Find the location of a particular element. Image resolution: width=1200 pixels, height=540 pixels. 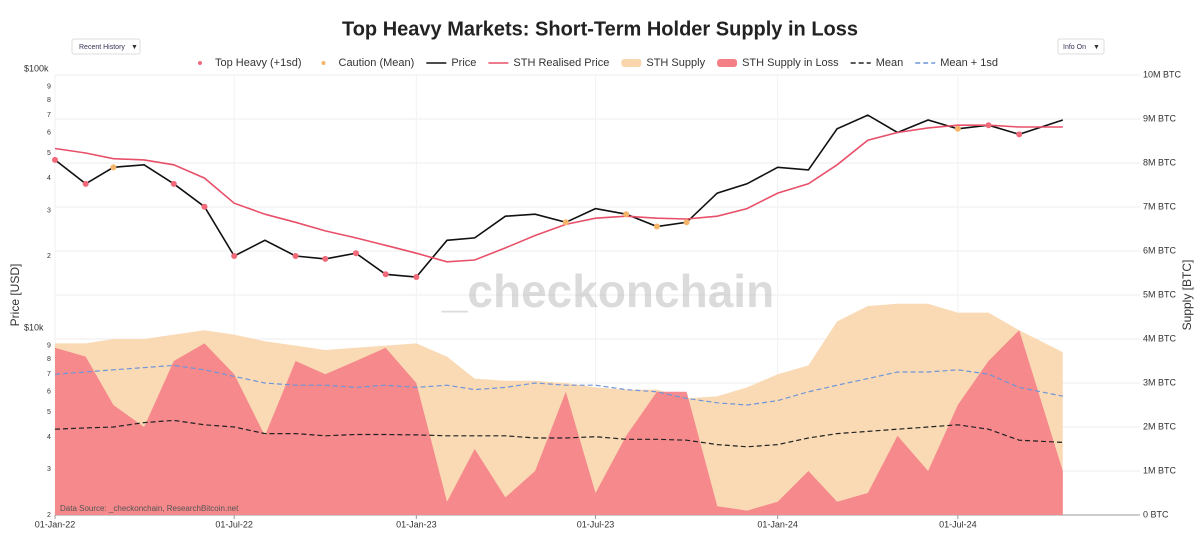

y-axis-title: Price [USD] is located at coordinates (15, 295).